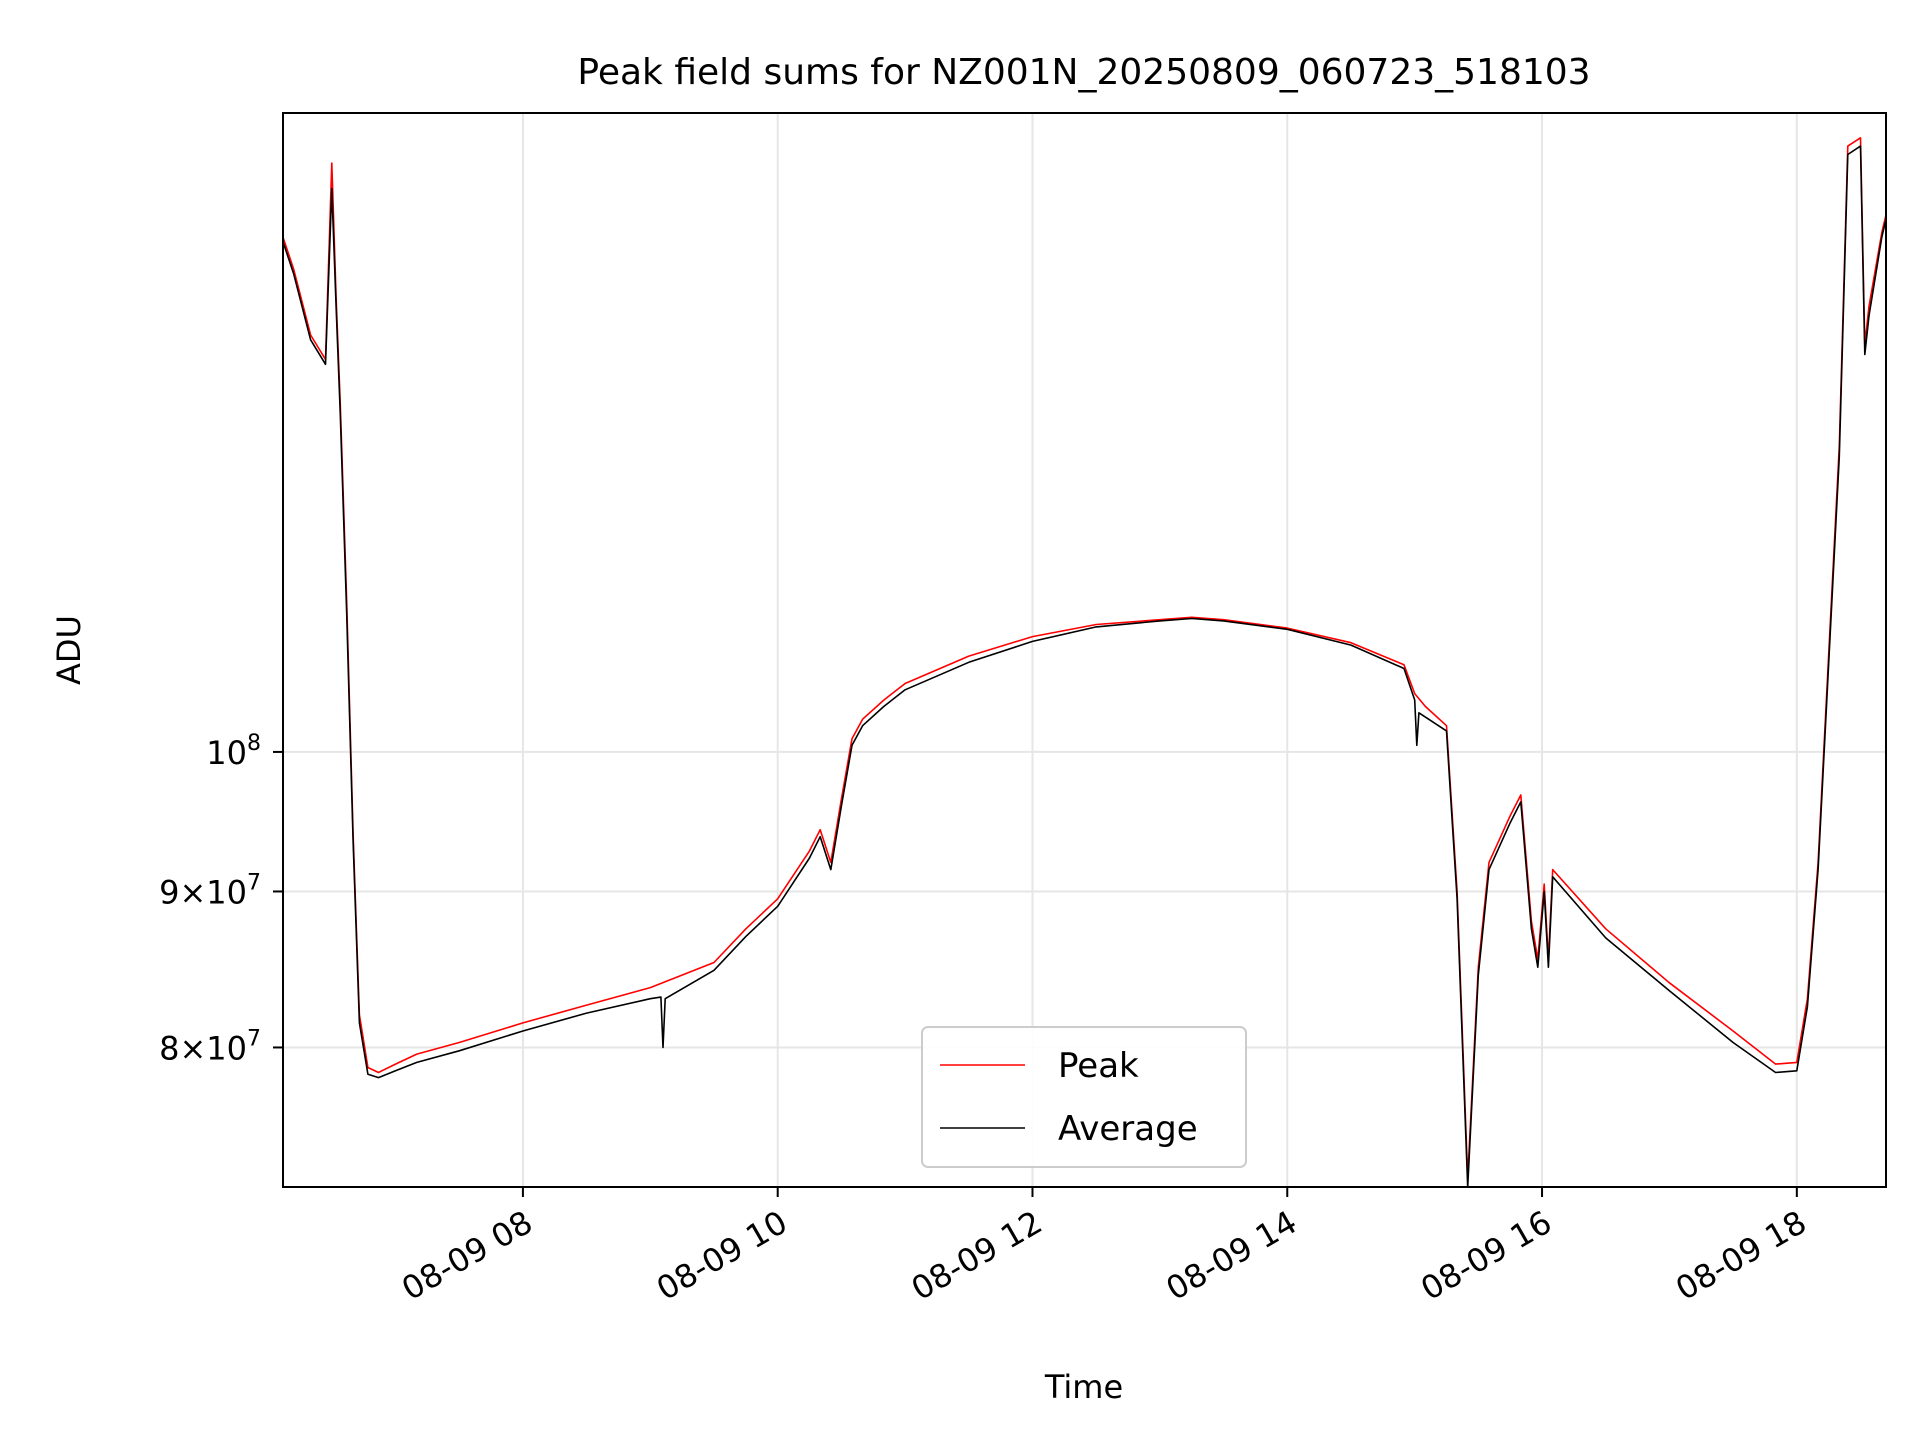 This screenshot has height=1440, width=1920. What do you see at coordinates (233, 751) in the screenshot?
I see `y-tick-label-2: 108` at bounding box center [233, 751].